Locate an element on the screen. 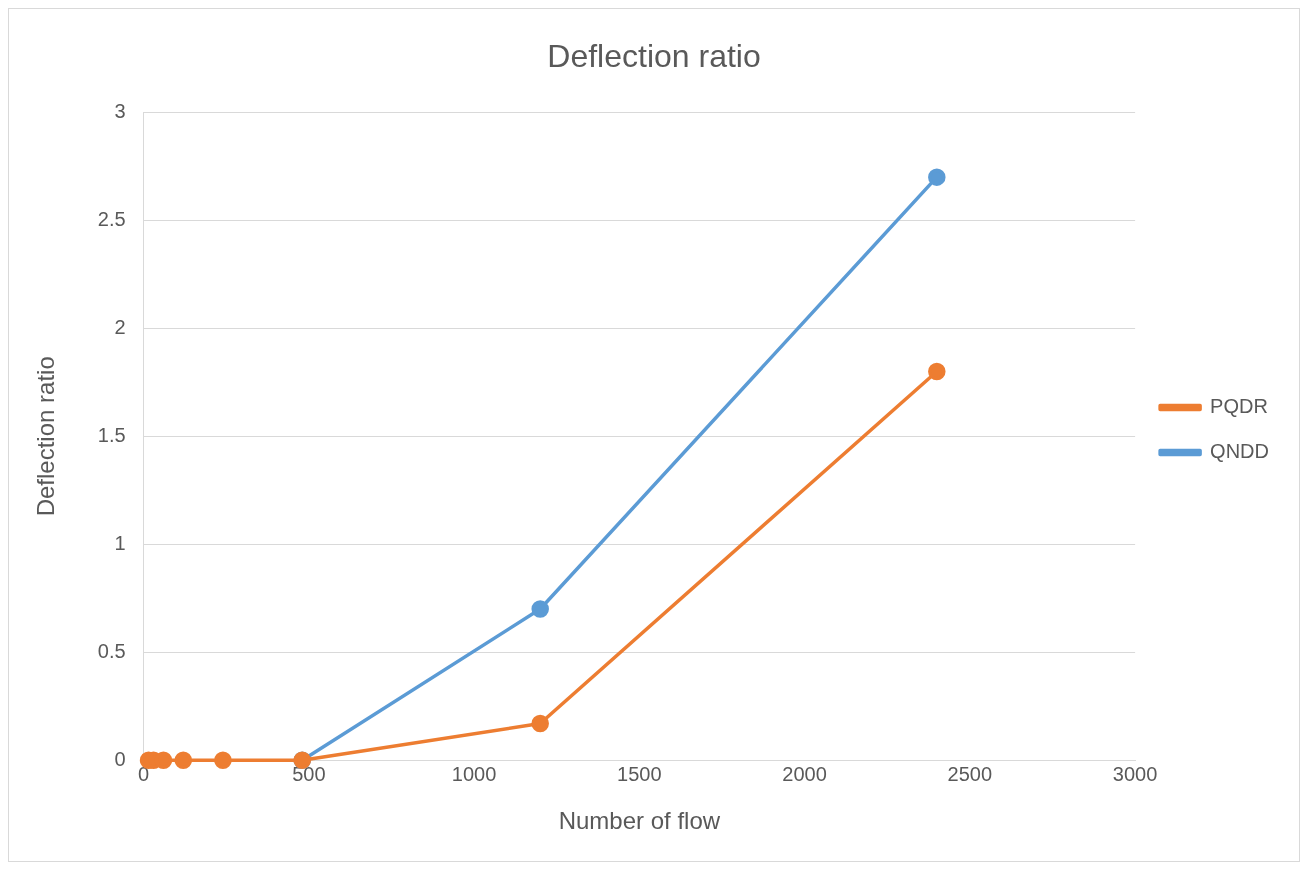  x-axis-title: Number of flow is located at coordinates (639, 821).